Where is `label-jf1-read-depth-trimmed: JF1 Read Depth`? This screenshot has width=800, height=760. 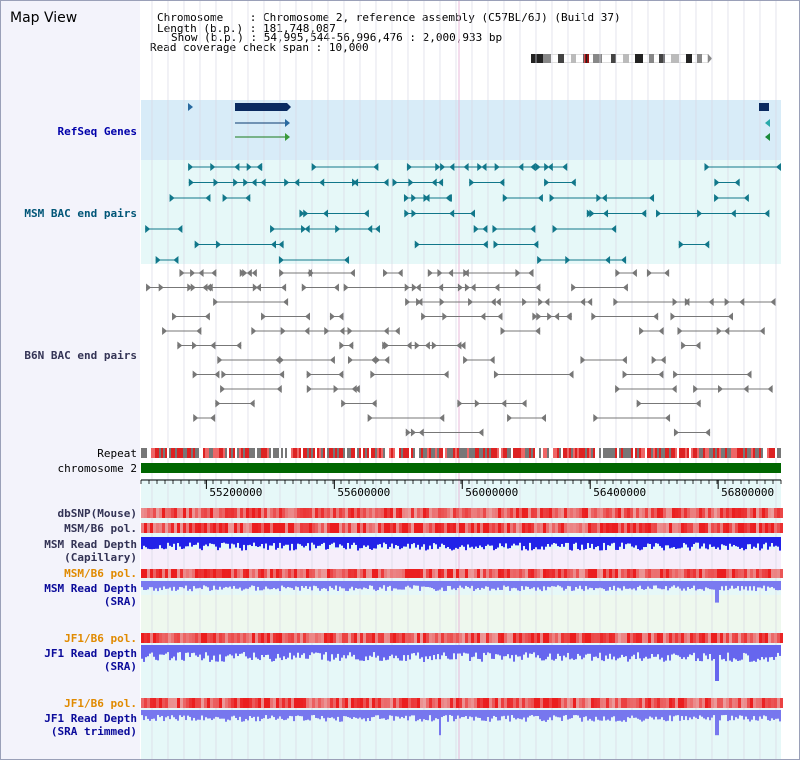 label-jf1-read-depth-trimmed: JF1 Read Depth is located at coordinates (90, 718).